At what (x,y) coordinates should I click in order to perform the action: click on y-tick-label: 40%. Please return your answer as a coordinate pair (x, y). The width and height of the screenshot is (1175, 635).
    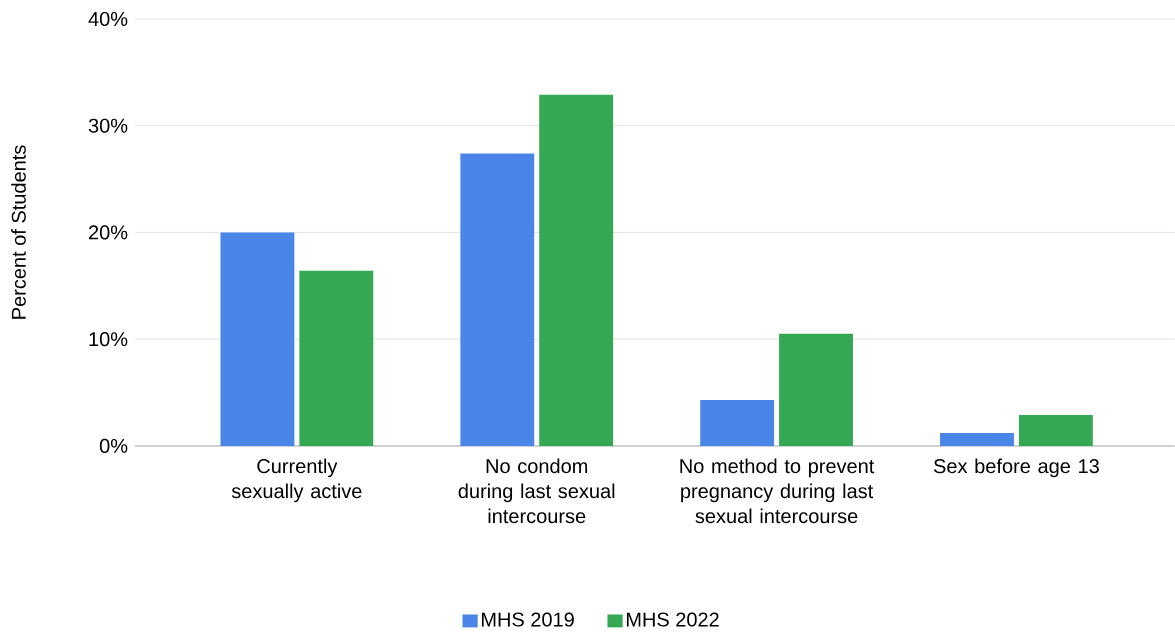
    Looking at the image, I should click on (108, 19).